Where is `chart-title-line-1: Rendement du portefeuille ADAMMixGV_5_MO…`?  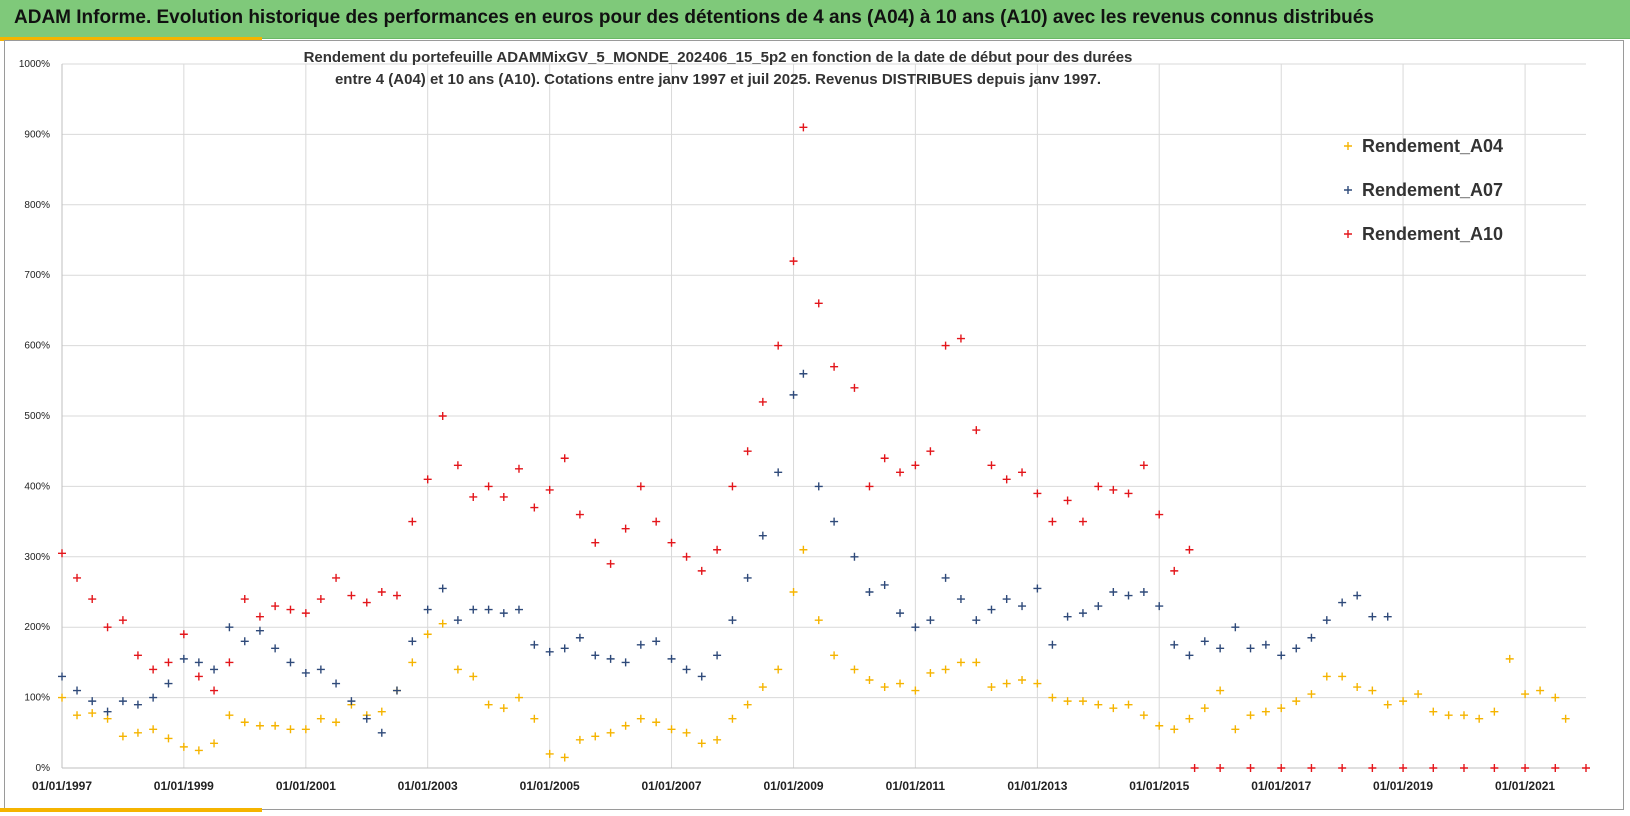
chart-title-line-1: Rendement du portefeuille ADAMMixGV_5_MO… is located at coordinates (718, 57).